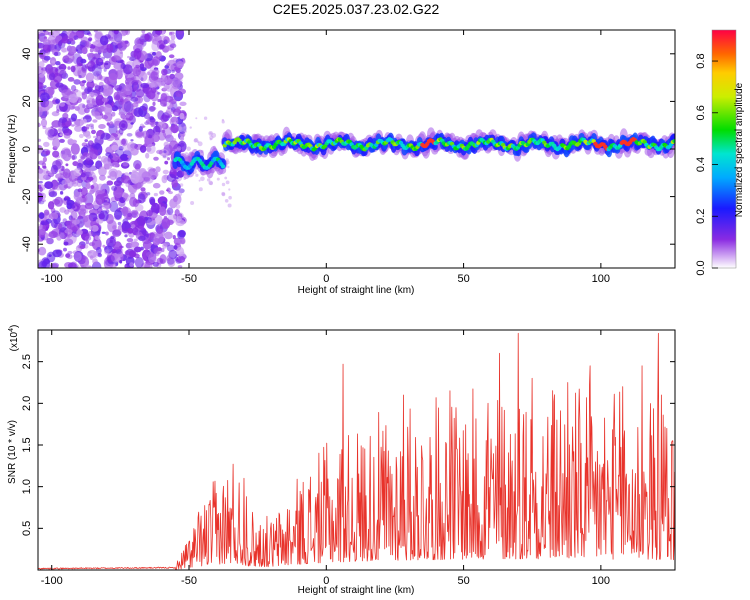 The width and height of the screenshot is (750, 600). What do you see at coordinates (601, 279) in the screenshot?
I see `x-tick-label: 100` at bounding box center [601, 279].